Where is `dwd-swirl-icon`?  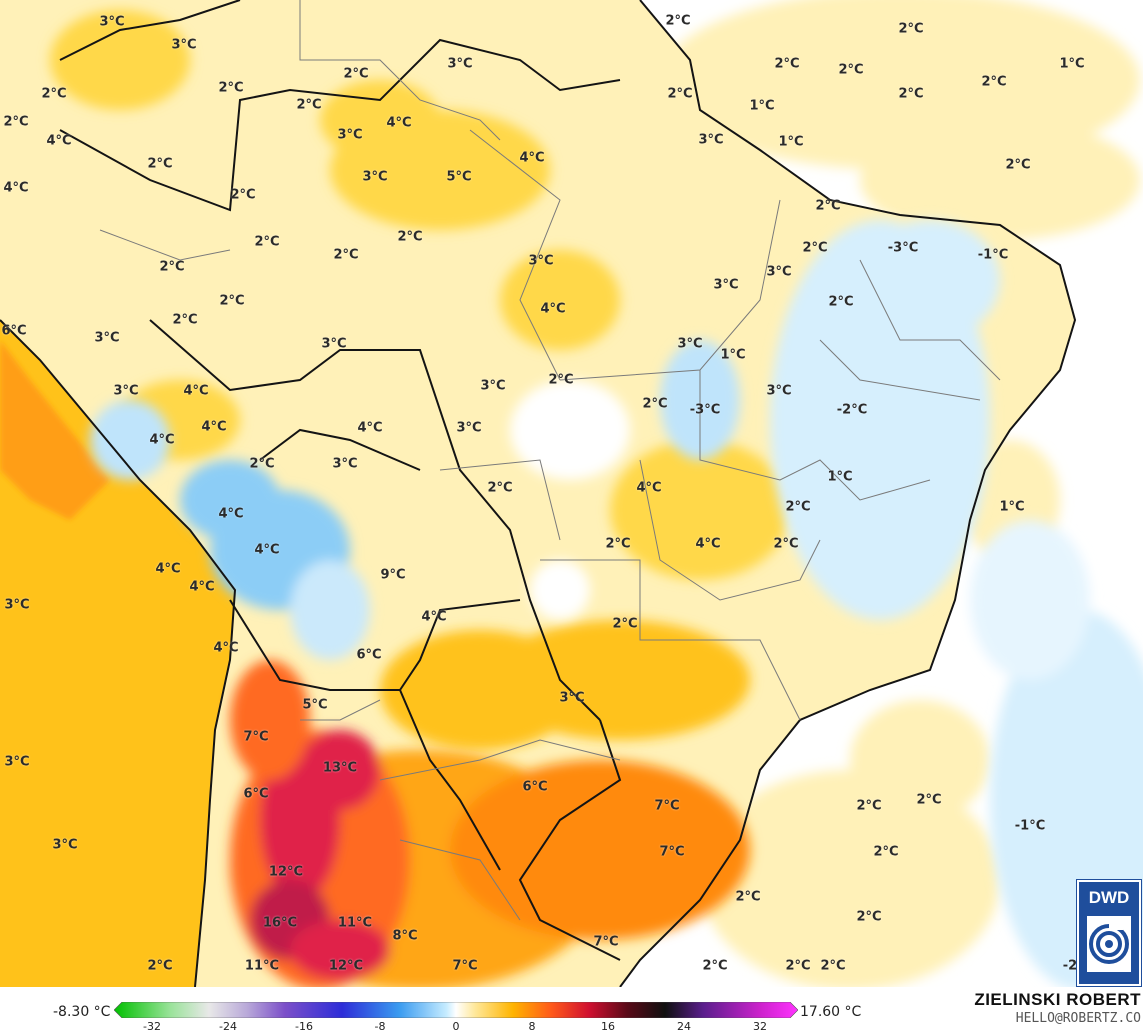 dwd-swirl-icon is located at coordinates (1109, 944).